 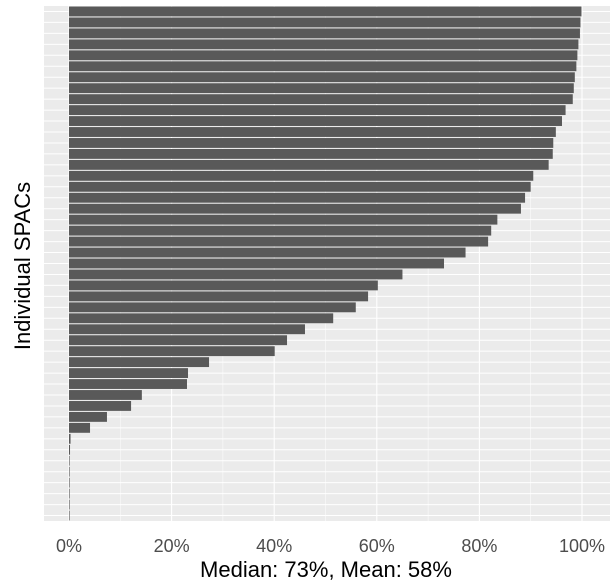 What do you see at coordinates (582, 546) in the screenshot?
I see `x-tick-label: 100%` at bounding box center [582, 546].